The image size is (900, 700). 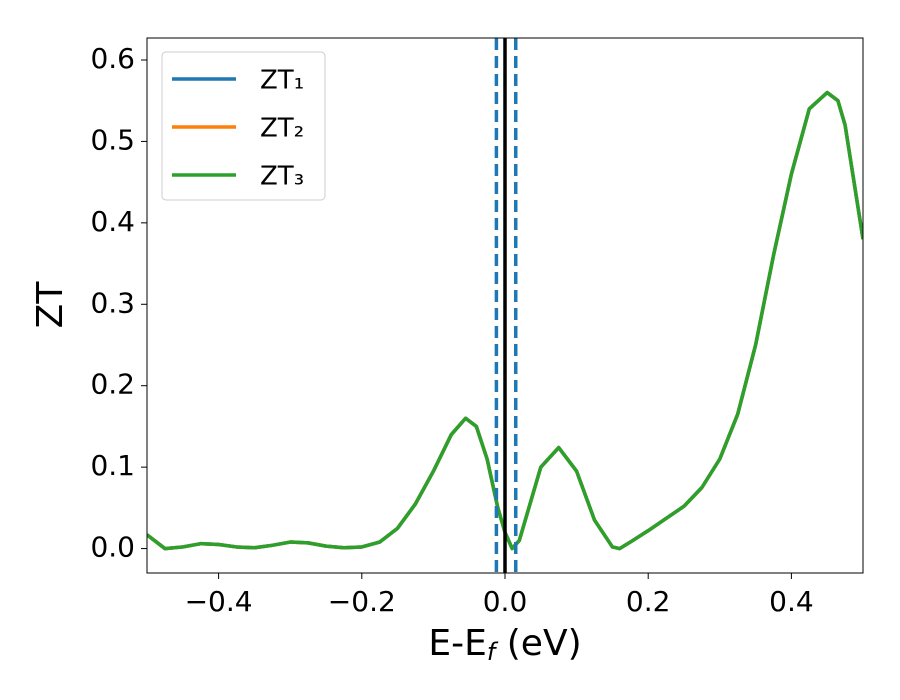 What do you see at coordinates (791, 601) in the screenshot?
I see `x-tick-label: 0.4` at bounding box center [791, 601].